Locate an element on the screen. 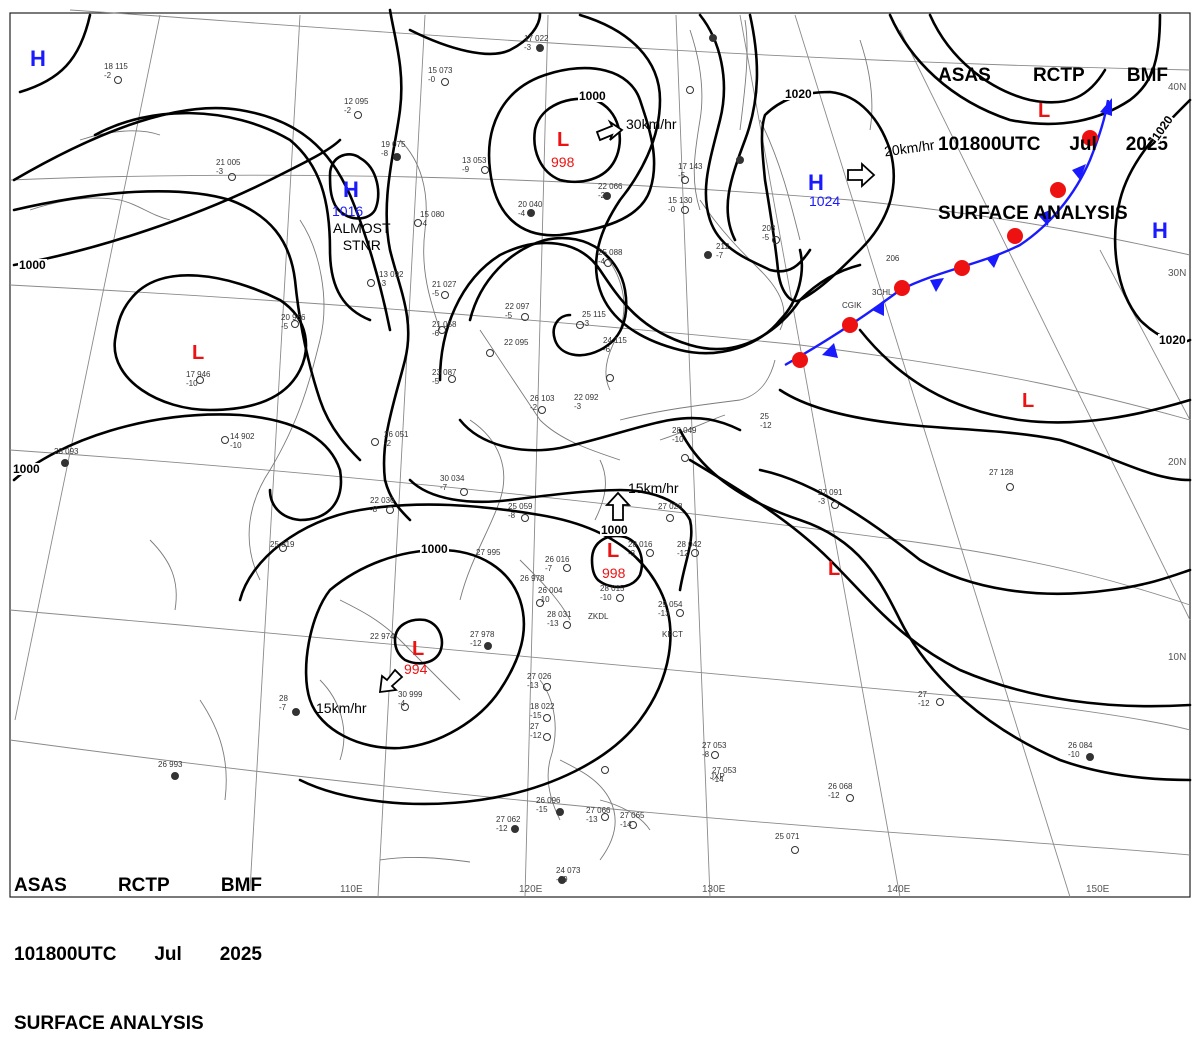  station-plot: 26 004 -10 is located at coordinates (550, 595).